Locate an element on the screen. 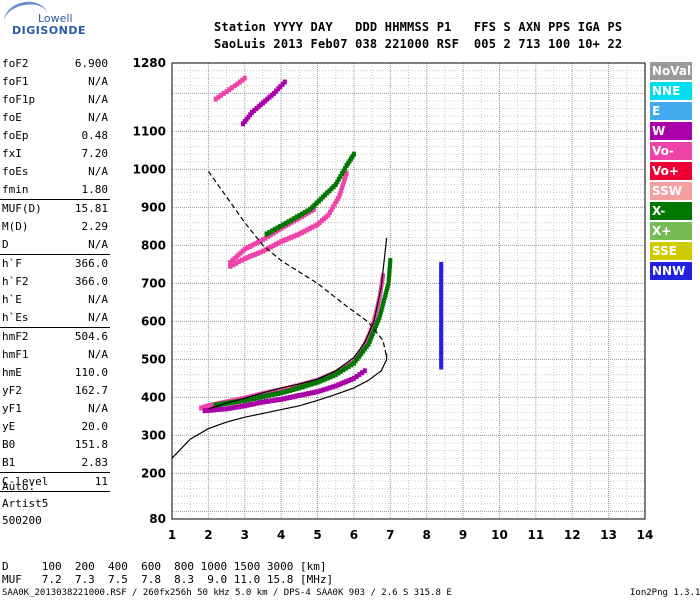 This screenshot has width=700, height=600. y-tick-label: 800 is located at coordinates (153, 245).